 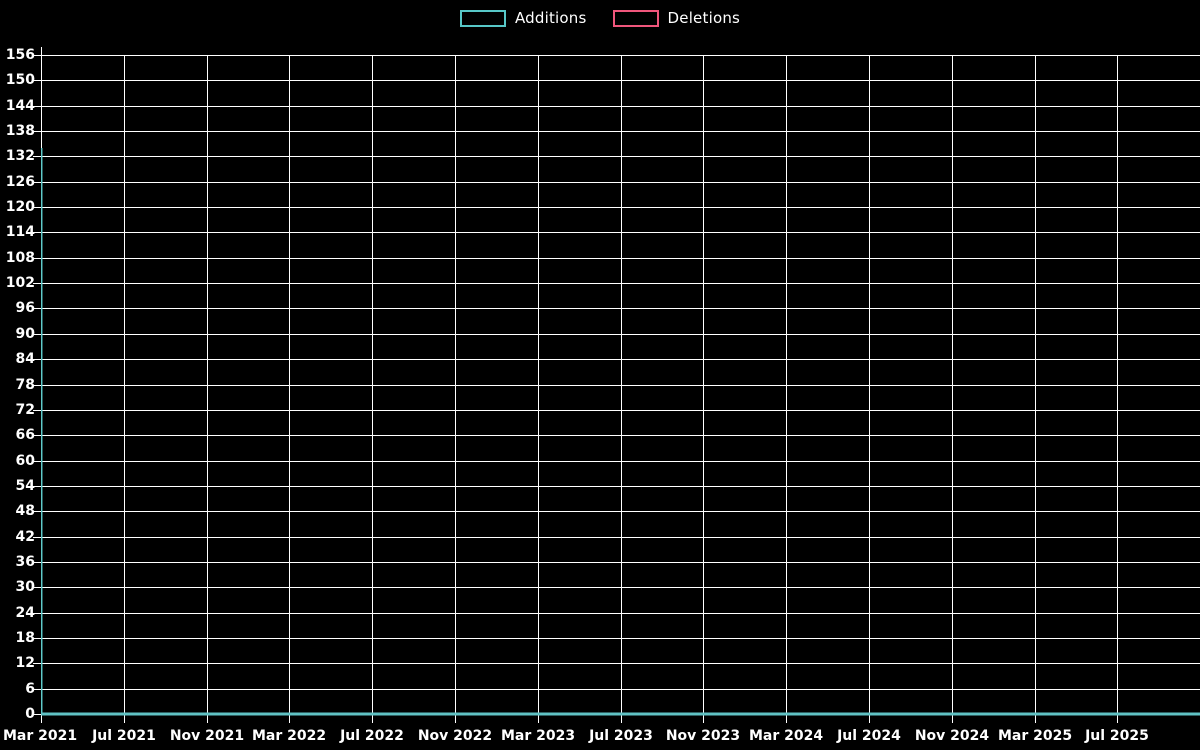 What do you see at coordinates (20, 80) in the screenshot?
I see `y-tick-label: 150` at bounding box center [20, 80].